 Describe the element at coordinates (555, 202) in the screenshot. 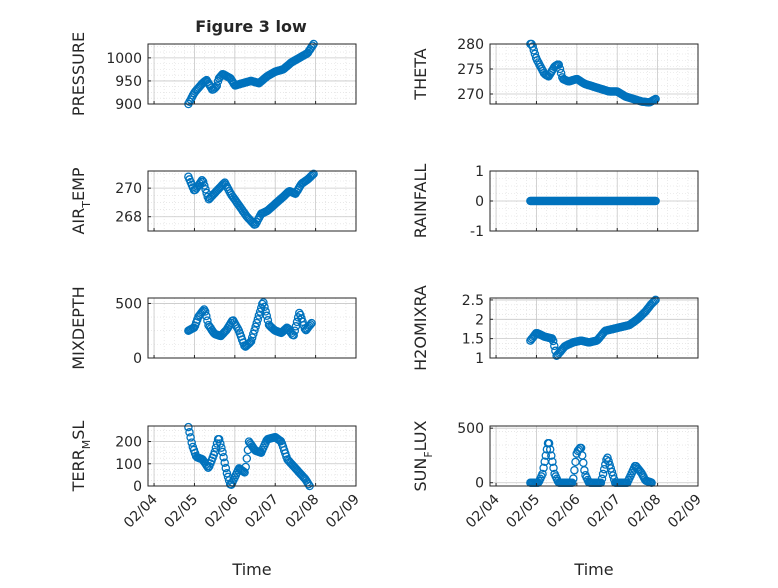

I see `subplot-rainfall: -1 0 1 RAINFALL` at that location.